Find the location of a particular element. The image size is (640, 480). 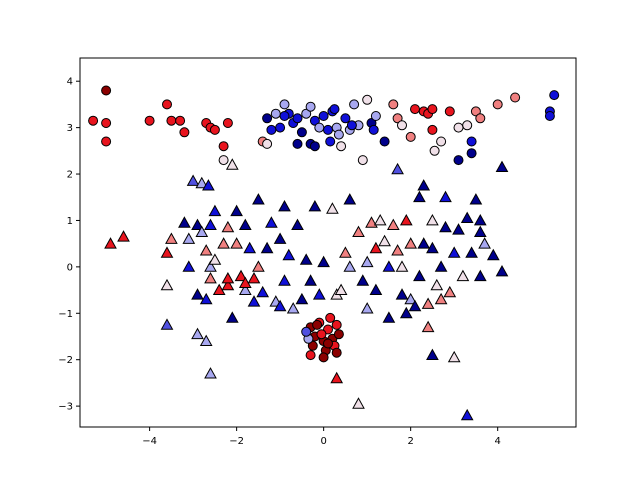

y-tick-label: −2 is located at coordinates (65, 360).